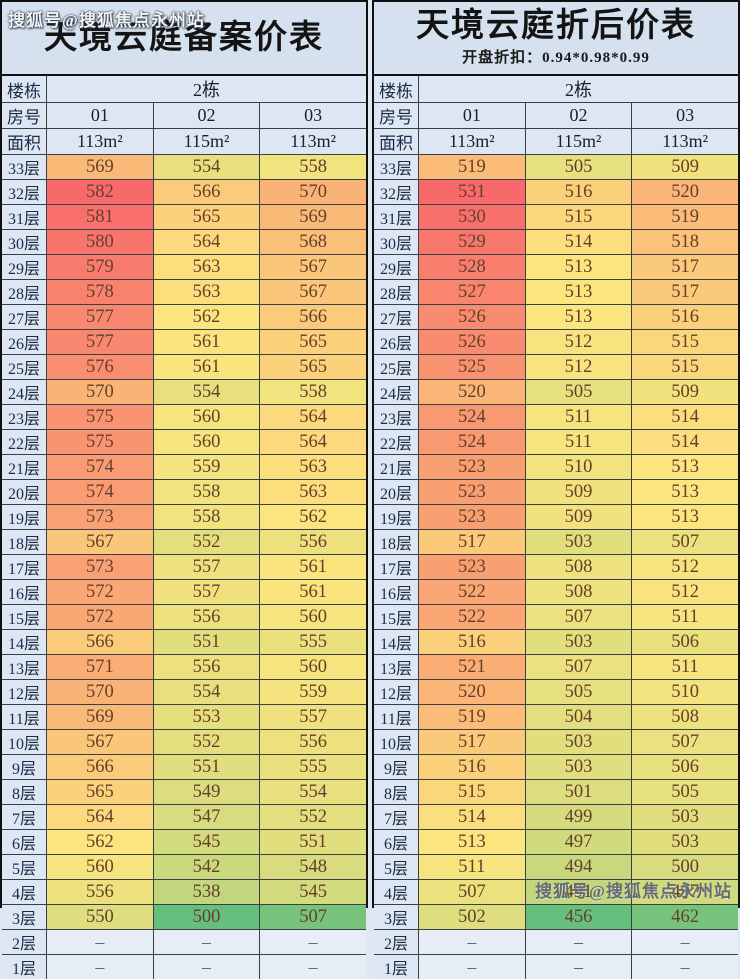 This screenshot has height=979, width=740. What do you see at coordinates (24, 742) in the screenshot?
I see `floor-label: 10层` at bounding box center [24, 742].